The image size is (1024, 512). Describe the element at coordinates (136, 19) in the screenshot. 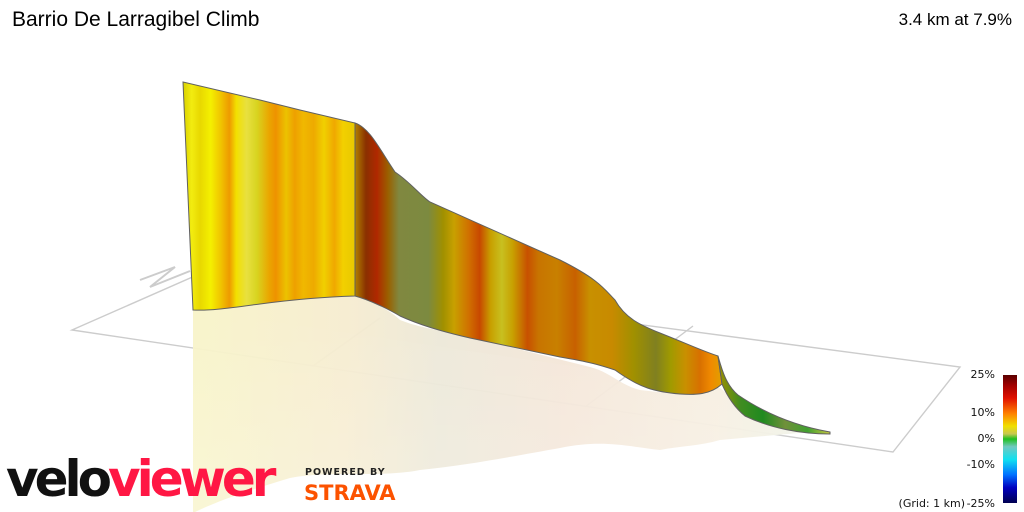

I see `climb-title: Barrio De Larragibel Climb` at that location.